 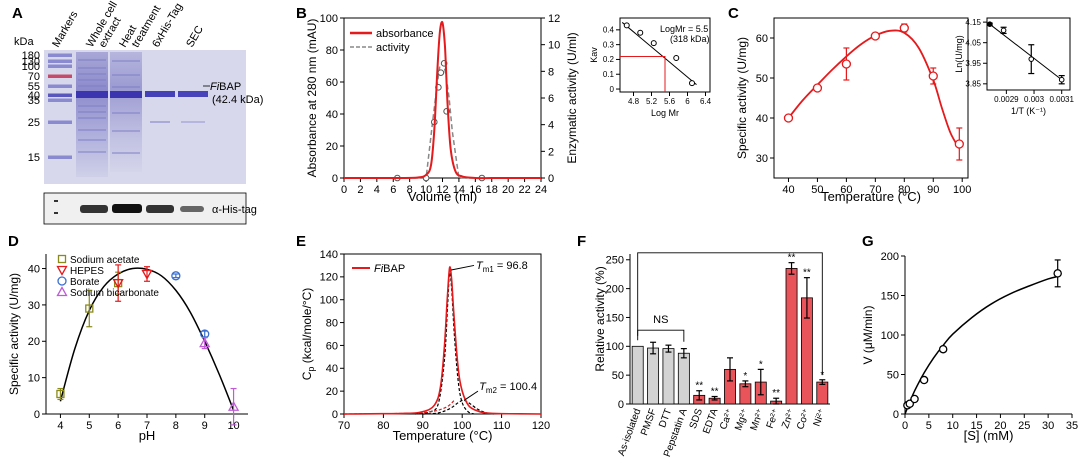 I want to click on marker-label-15: 15, so click(x=34, y=158).